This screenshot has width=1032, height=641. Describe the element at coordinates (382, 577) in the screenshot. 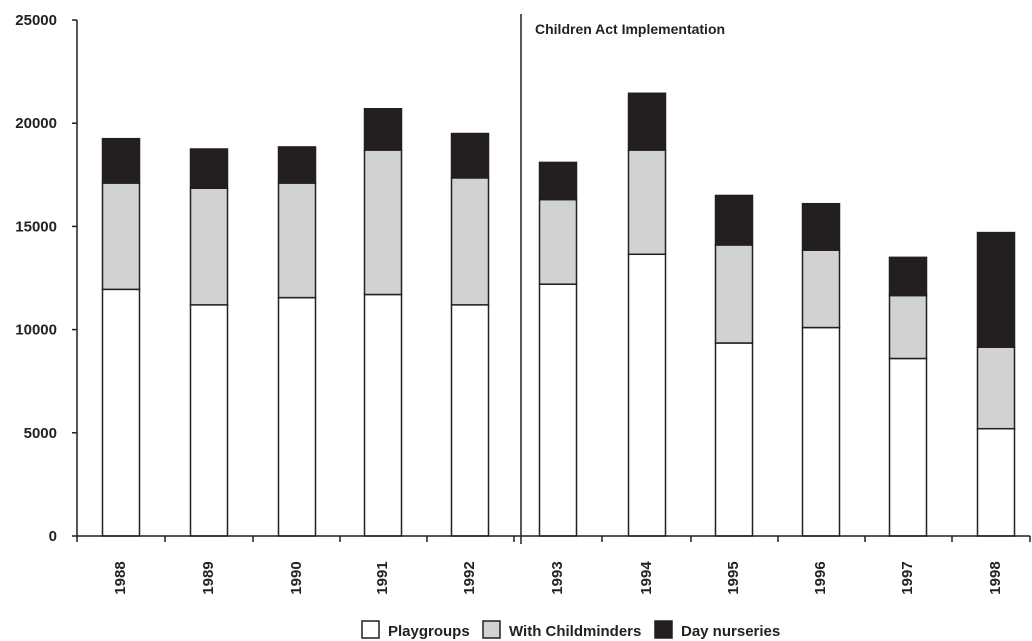

I see `x-tick-label: 1991` at that location.